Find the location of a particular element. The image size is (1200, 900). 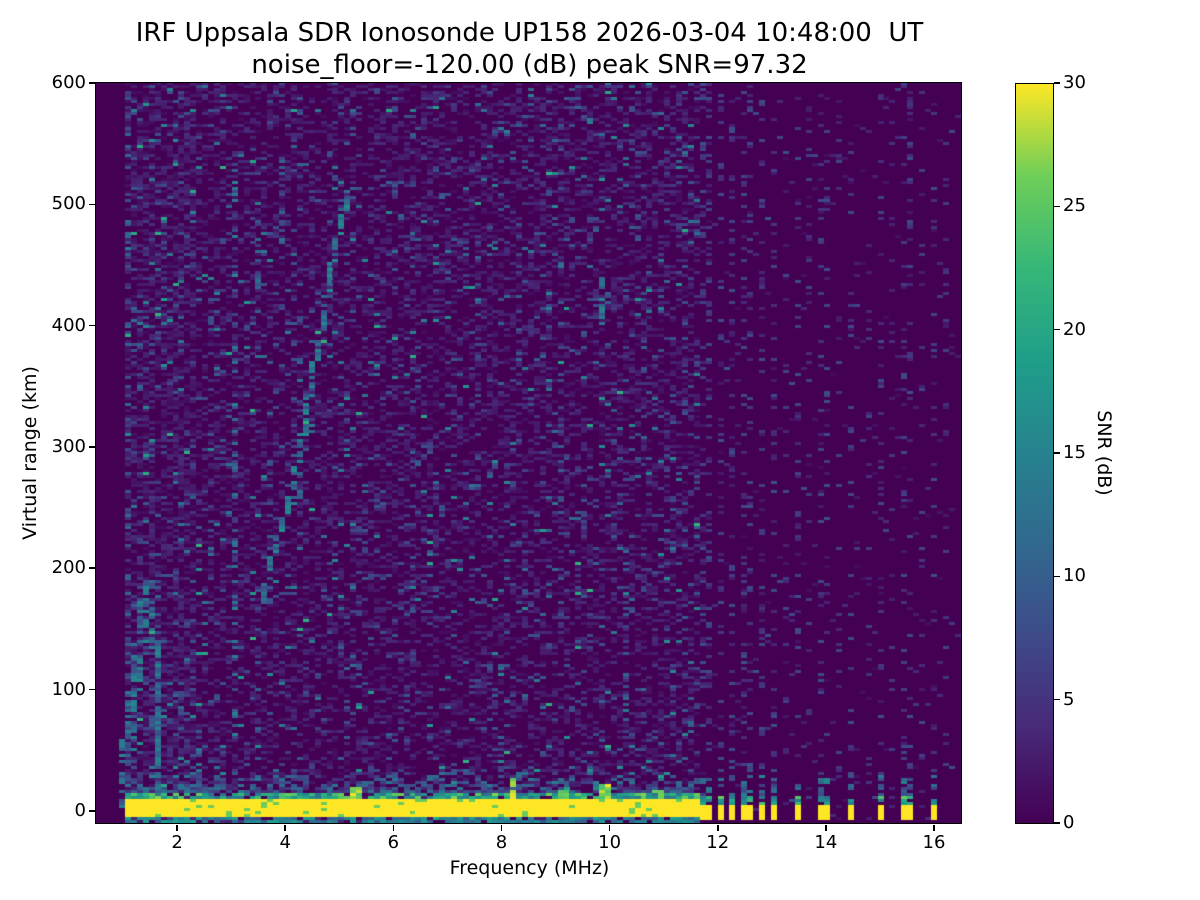

colorbar-tick-label: 10 is located at coordinates (1074, 576).